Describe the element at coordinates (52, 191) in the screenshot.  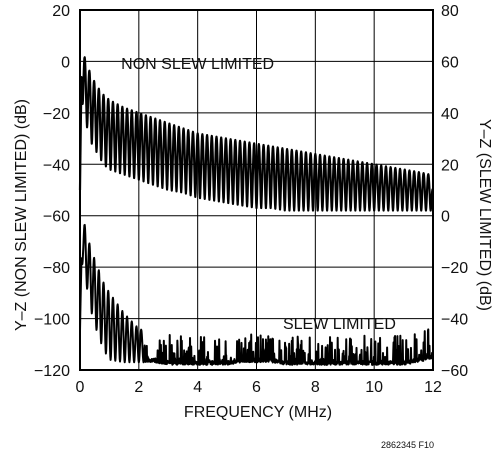
I see `y-tick-labels-left: 20 0 −20 −40 −60 −80 −100 −120` at that location.